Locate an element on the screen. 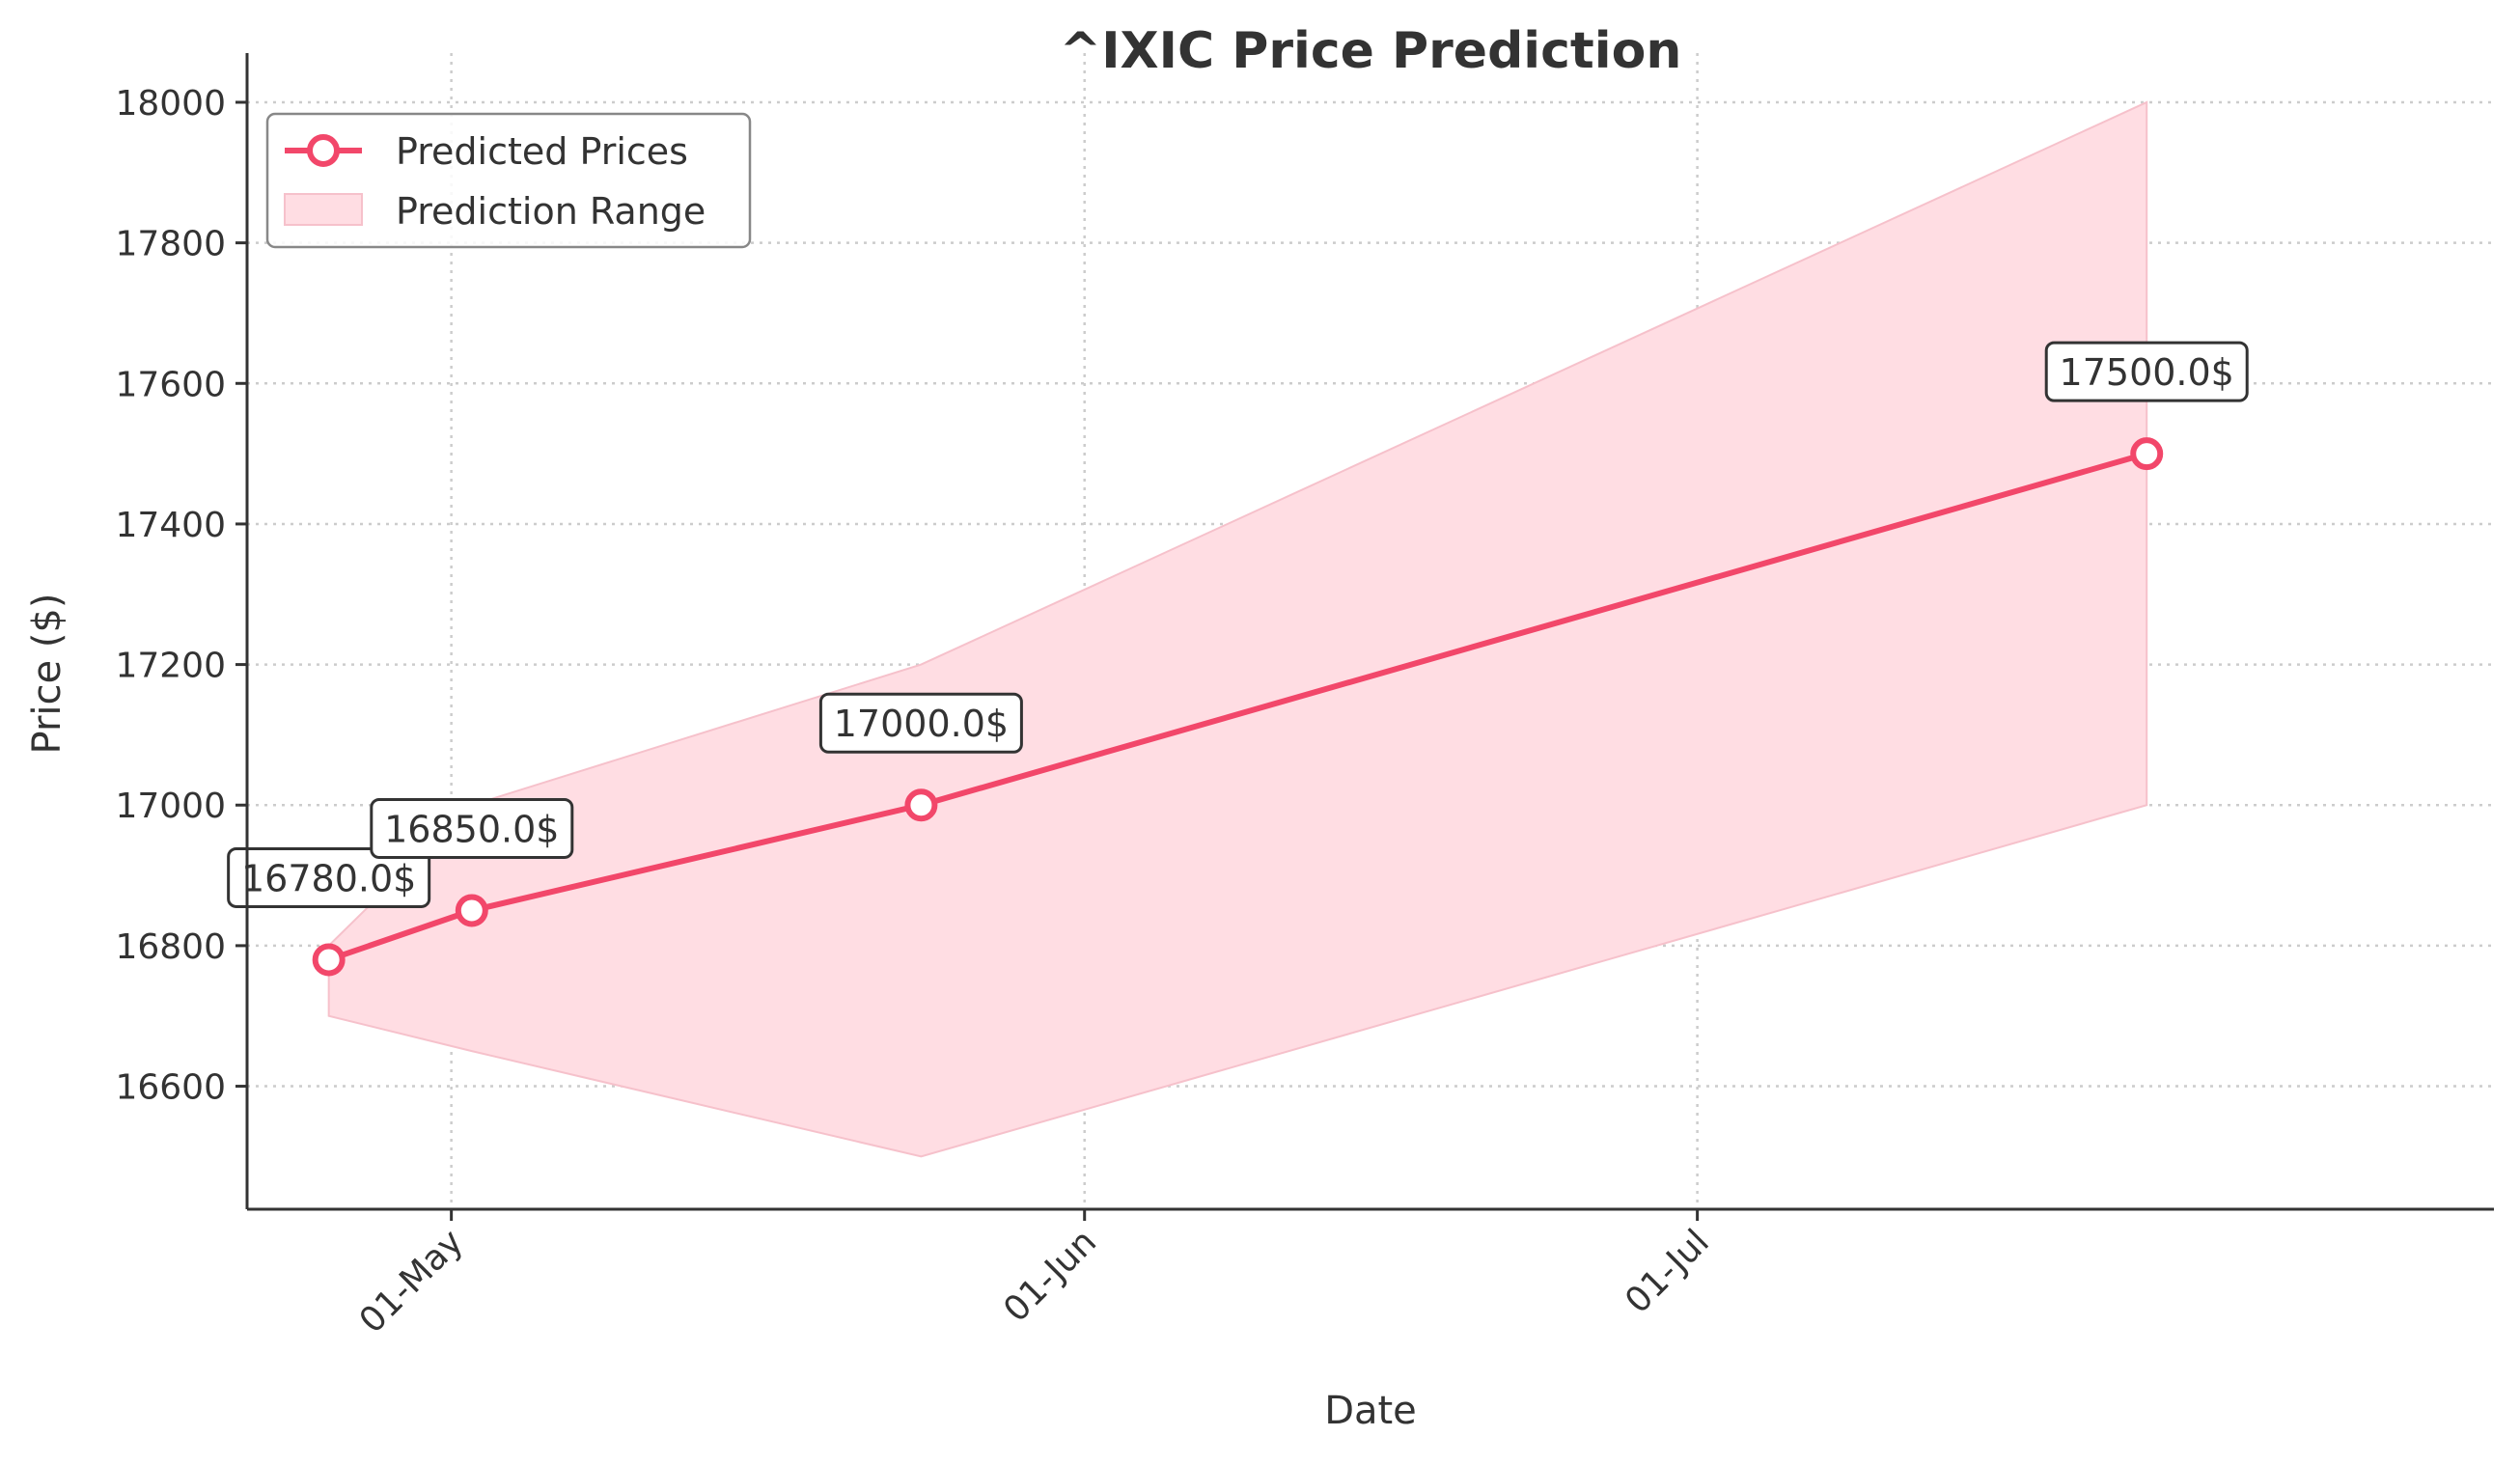 The width and height of the screenshot is (2520, 1464). y-tick-label: 17800 is located at coordinates (170, 244).